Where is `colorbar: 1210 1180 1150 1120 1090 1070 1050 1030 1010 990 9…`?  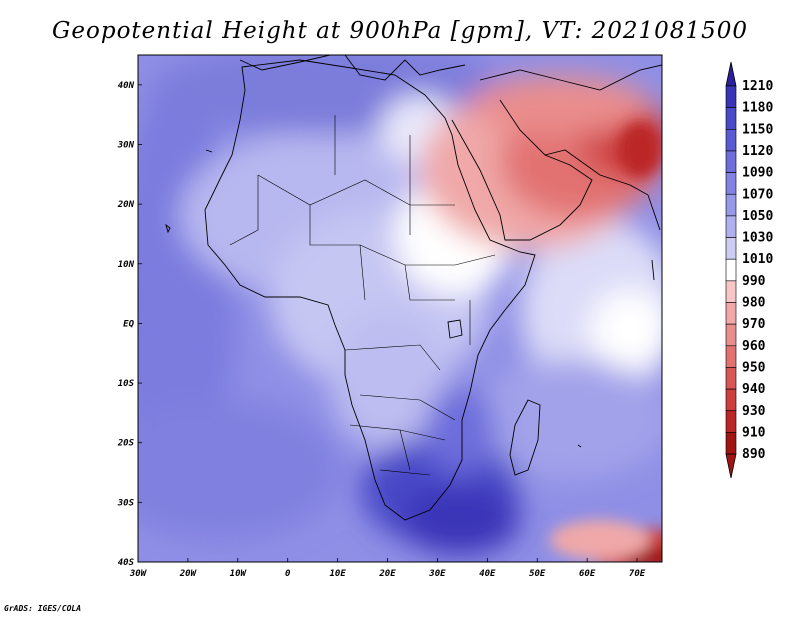 colorbar: 1210 1180 1150 1120 1090 1070 1050 1030 1010 990 9… is located at coordinates (749, 270).